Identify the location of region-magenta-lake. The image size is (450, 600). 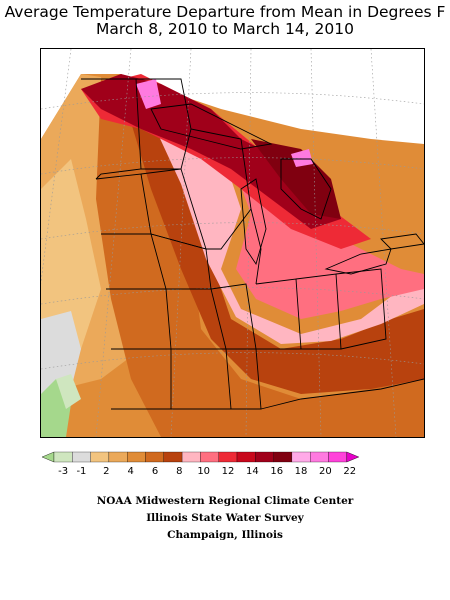
(302, 158).